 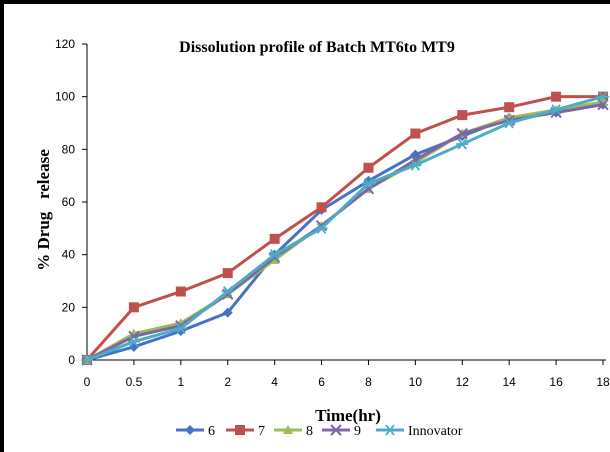 What do you see at coordinates (245, 431) in the screenshot?
I see `legend-item: 7` at bounding box center [245, 431].